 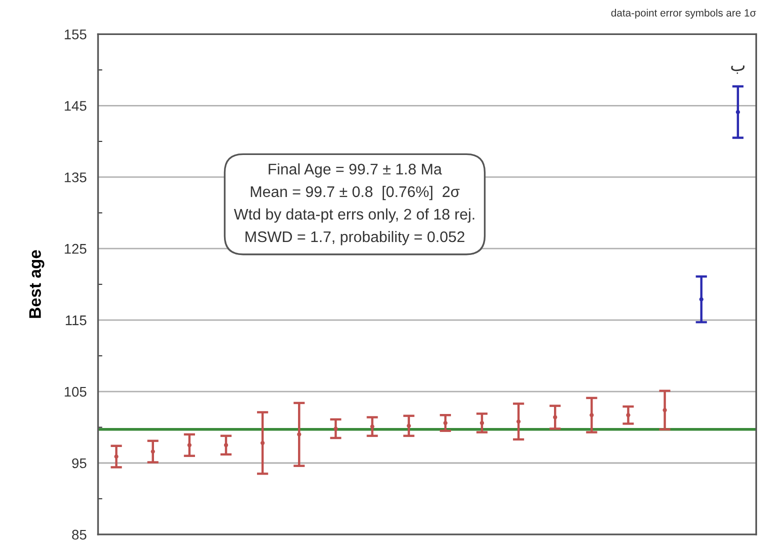 What do you see at coordinates (75, 106) in the screenshot?
I see `y-tick-label: 145` at bounding box center [75, 106].